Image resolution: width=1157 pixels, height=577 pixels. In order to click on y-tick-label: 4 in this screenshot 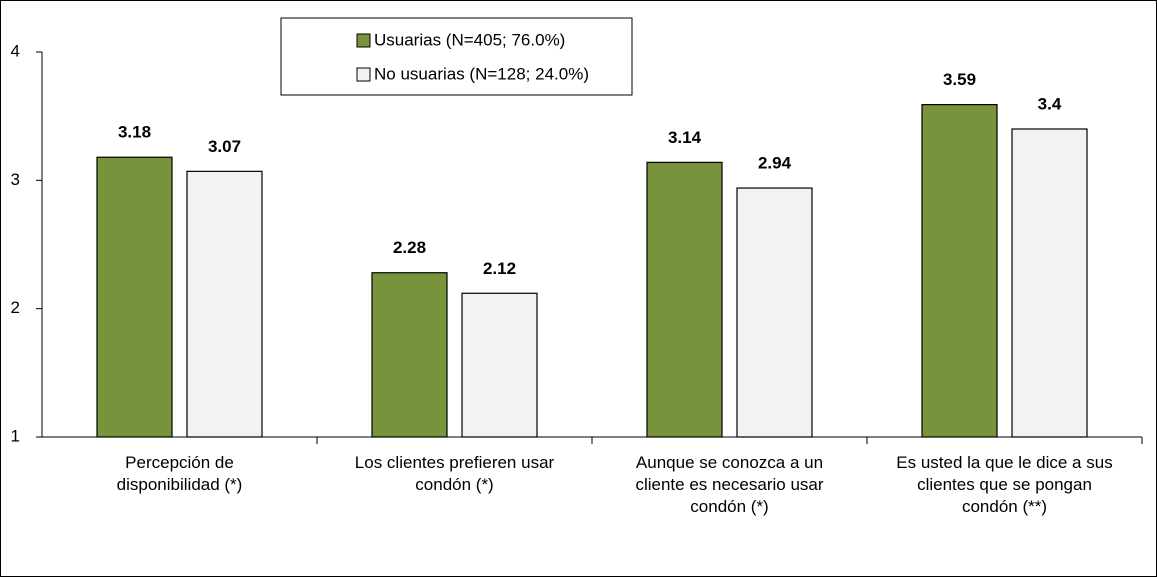, I will do `click(15, 50)`.